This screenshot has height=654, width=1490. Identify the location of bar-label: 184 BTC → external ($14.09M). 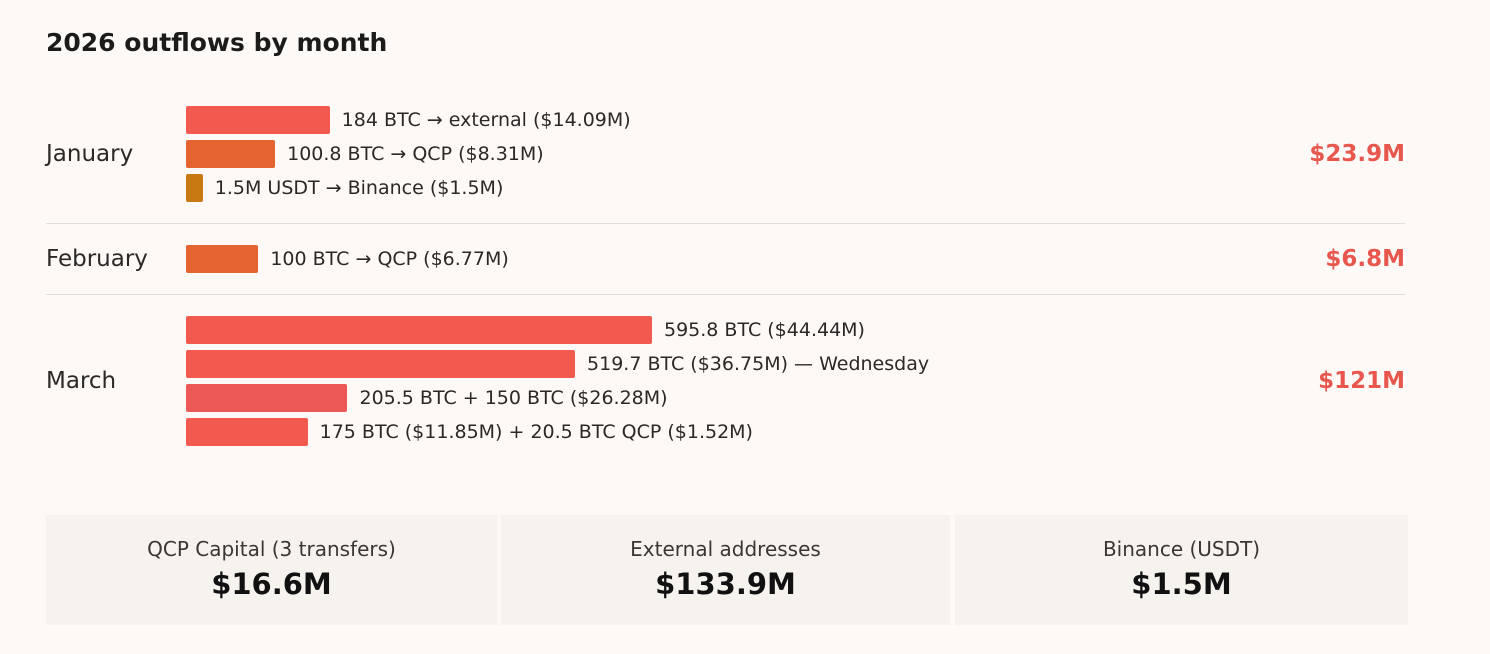
(486, 120).